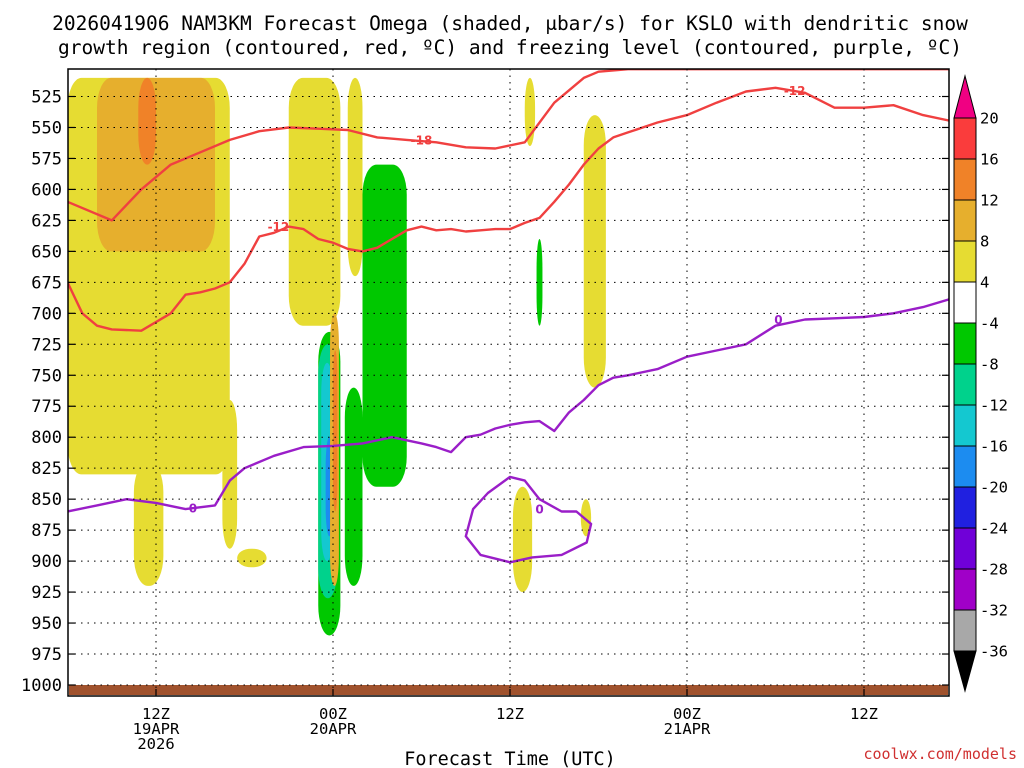  What do you see at coordinates (994, 529) in the screenshot?
I see `colorbar-label: -24` at bounding box center [994, 529].